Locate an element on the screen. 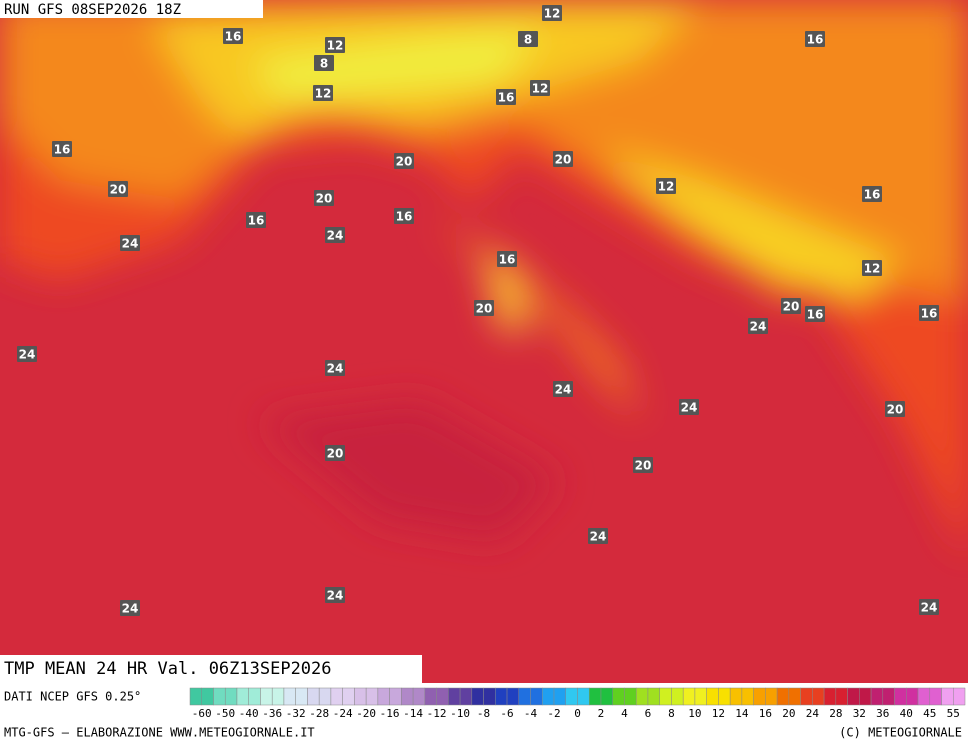 This screenshot has height=745, width=968. colorbar-label: 0 is located at coordinates (577, 713).